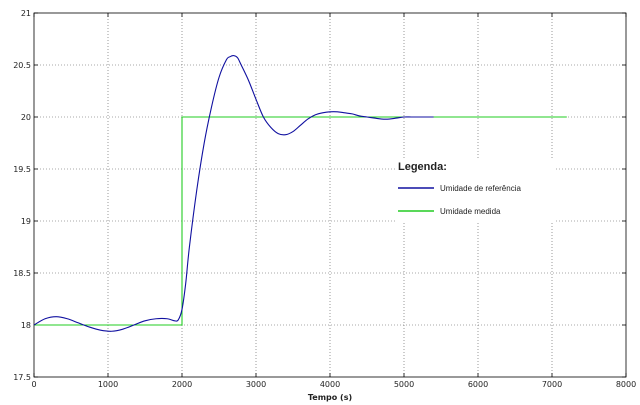  What do you see at coordinates (330, 397) in the screenshot?
I see `x-axis-title: Tempo (s)` at bounding box center [330, 397].